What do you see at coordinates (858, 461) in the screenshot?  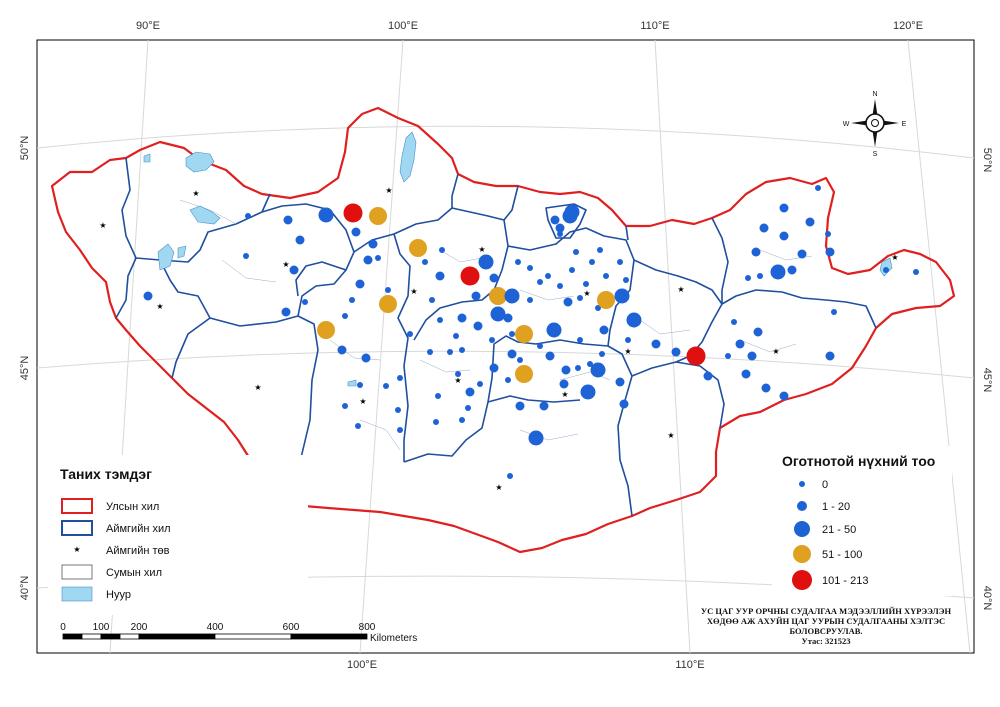 I see `legend-burrow-title: Оготнотой нүхний тоо` at bounding box center [858, 461].